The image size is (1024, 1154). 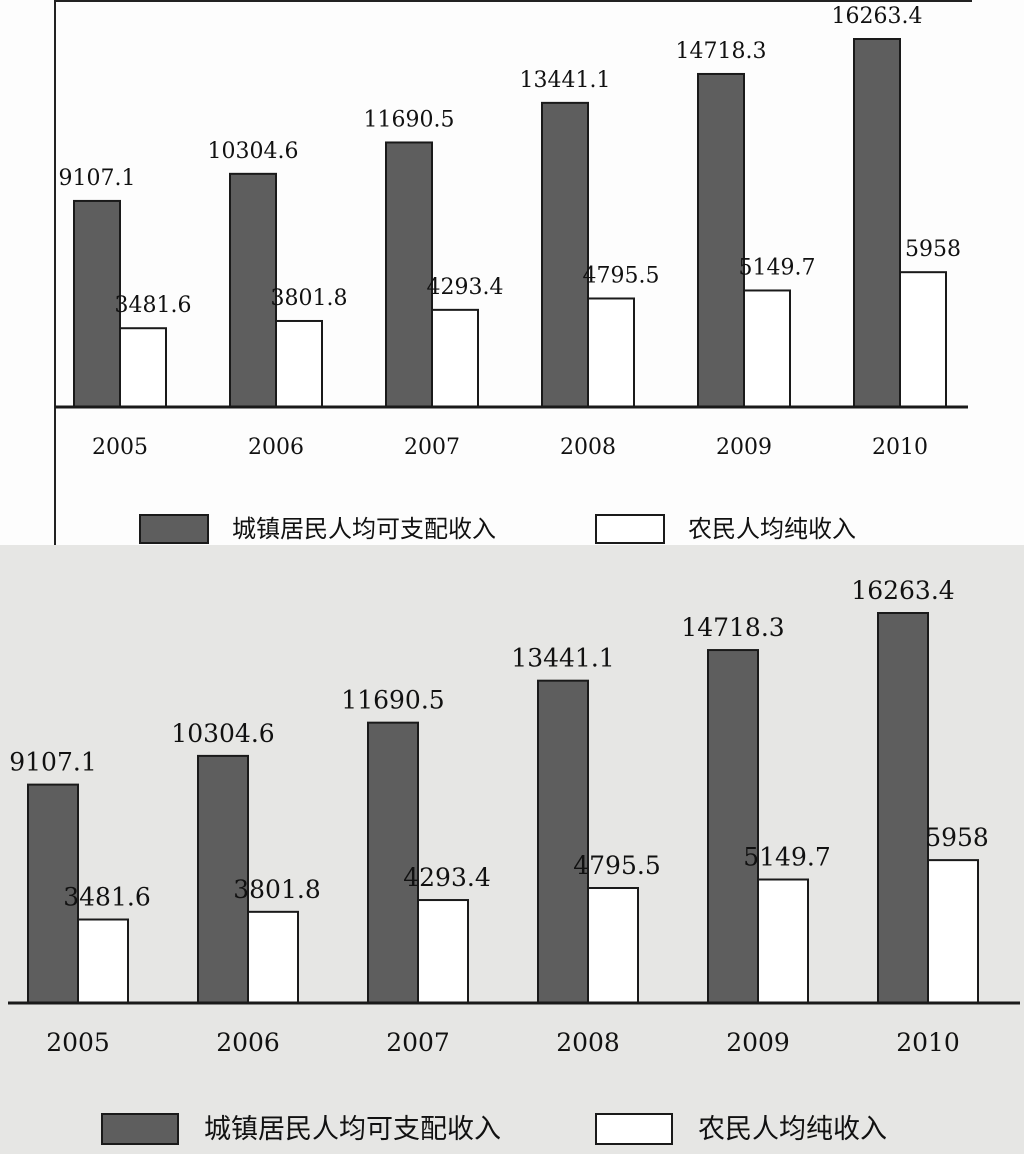 What do you see at coordinates (732, 627) in the screenshot?
I see `bottom-value-label-urban-2009: 14718.3` at bounding box center [732, 627].